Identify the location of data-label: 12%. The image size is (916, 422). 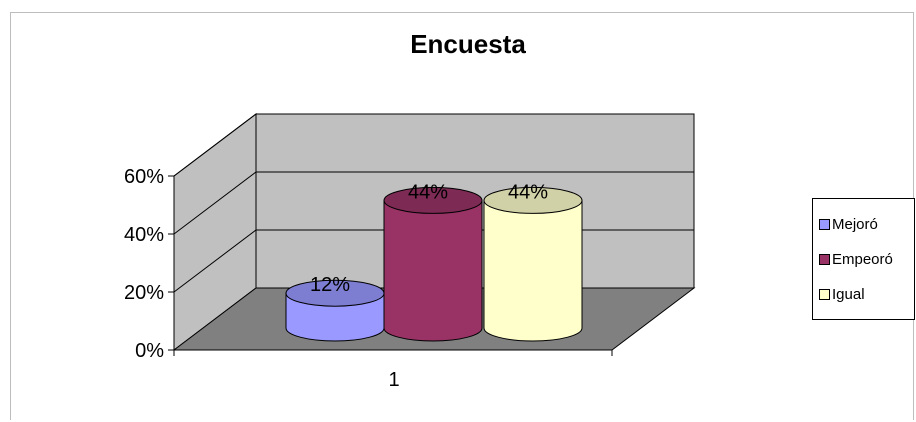
(330, 285).